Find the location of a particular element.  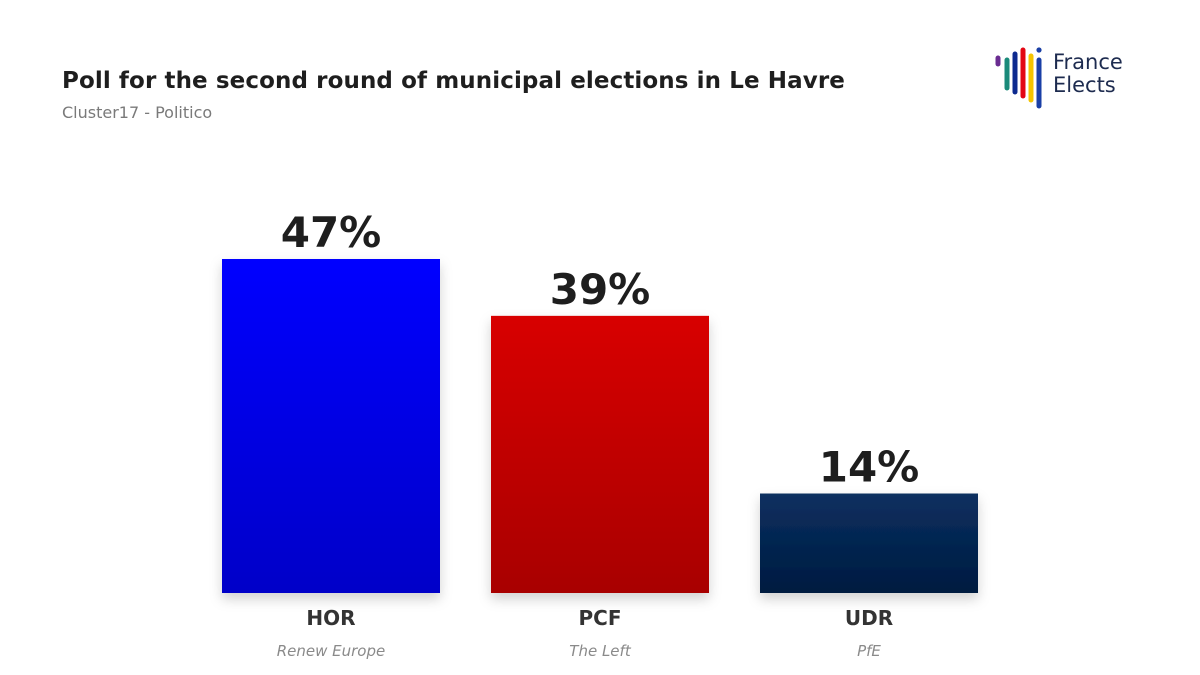

bar-hor is located at coordinates (331, 426).